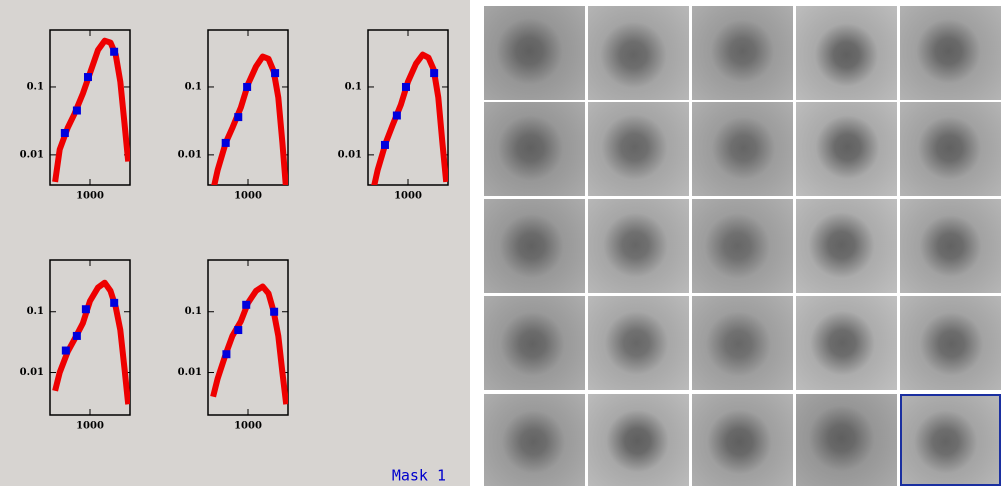  What do you see at coordinates (419, 476) in the screenshot?
I see `mask-label: Mask 1` at bounding box center [419, 476].